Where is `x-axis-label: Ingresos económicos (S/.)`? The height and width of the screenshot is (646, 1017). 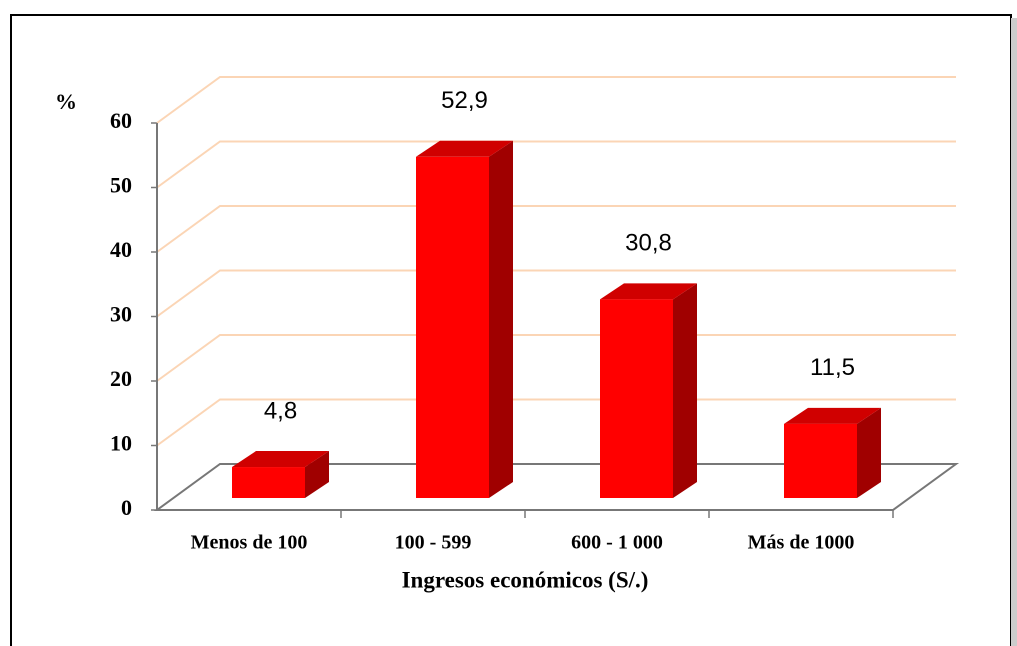 x-axis-label: Ingresos económicos (S/.) is located at coordinates (525, 579).